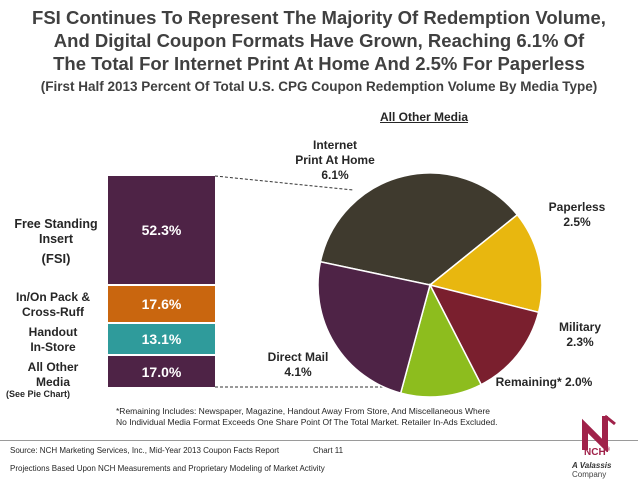  I want to click on category-label-fsi: Free Standing Insert (FSI), so click(56, 241).